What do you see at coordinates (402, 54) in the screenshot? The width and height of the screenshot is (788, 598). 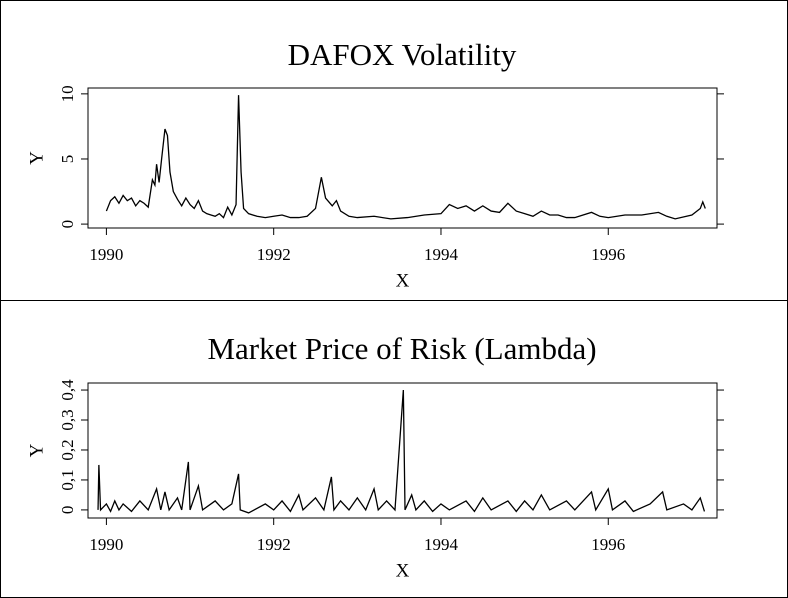 I see `chart-title: DAFOX Volatility` at bounding box center [402, 54].